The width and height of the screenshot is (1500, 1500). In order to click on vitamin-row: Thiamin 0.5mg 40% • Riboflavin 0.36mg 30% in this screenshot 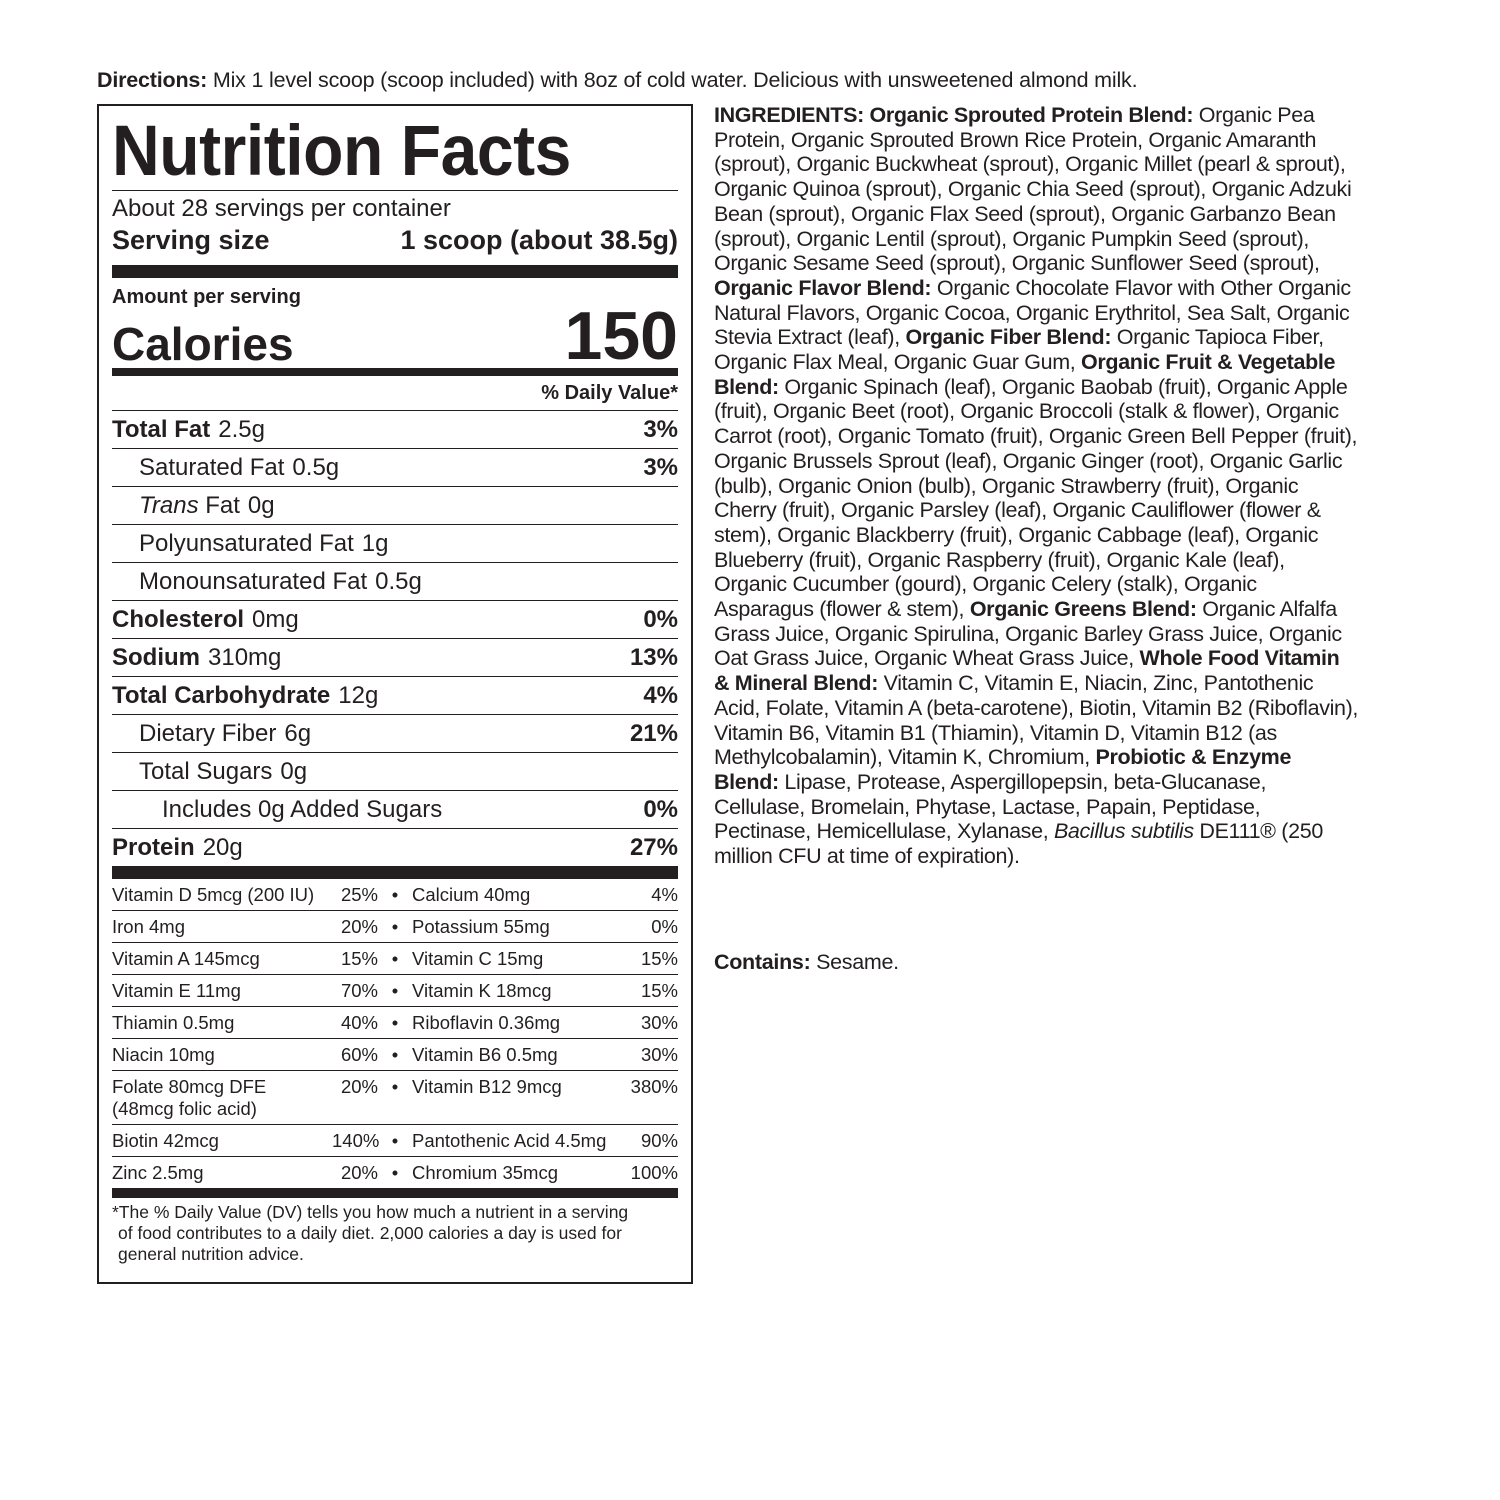, I will do `click(395, 1023)`.